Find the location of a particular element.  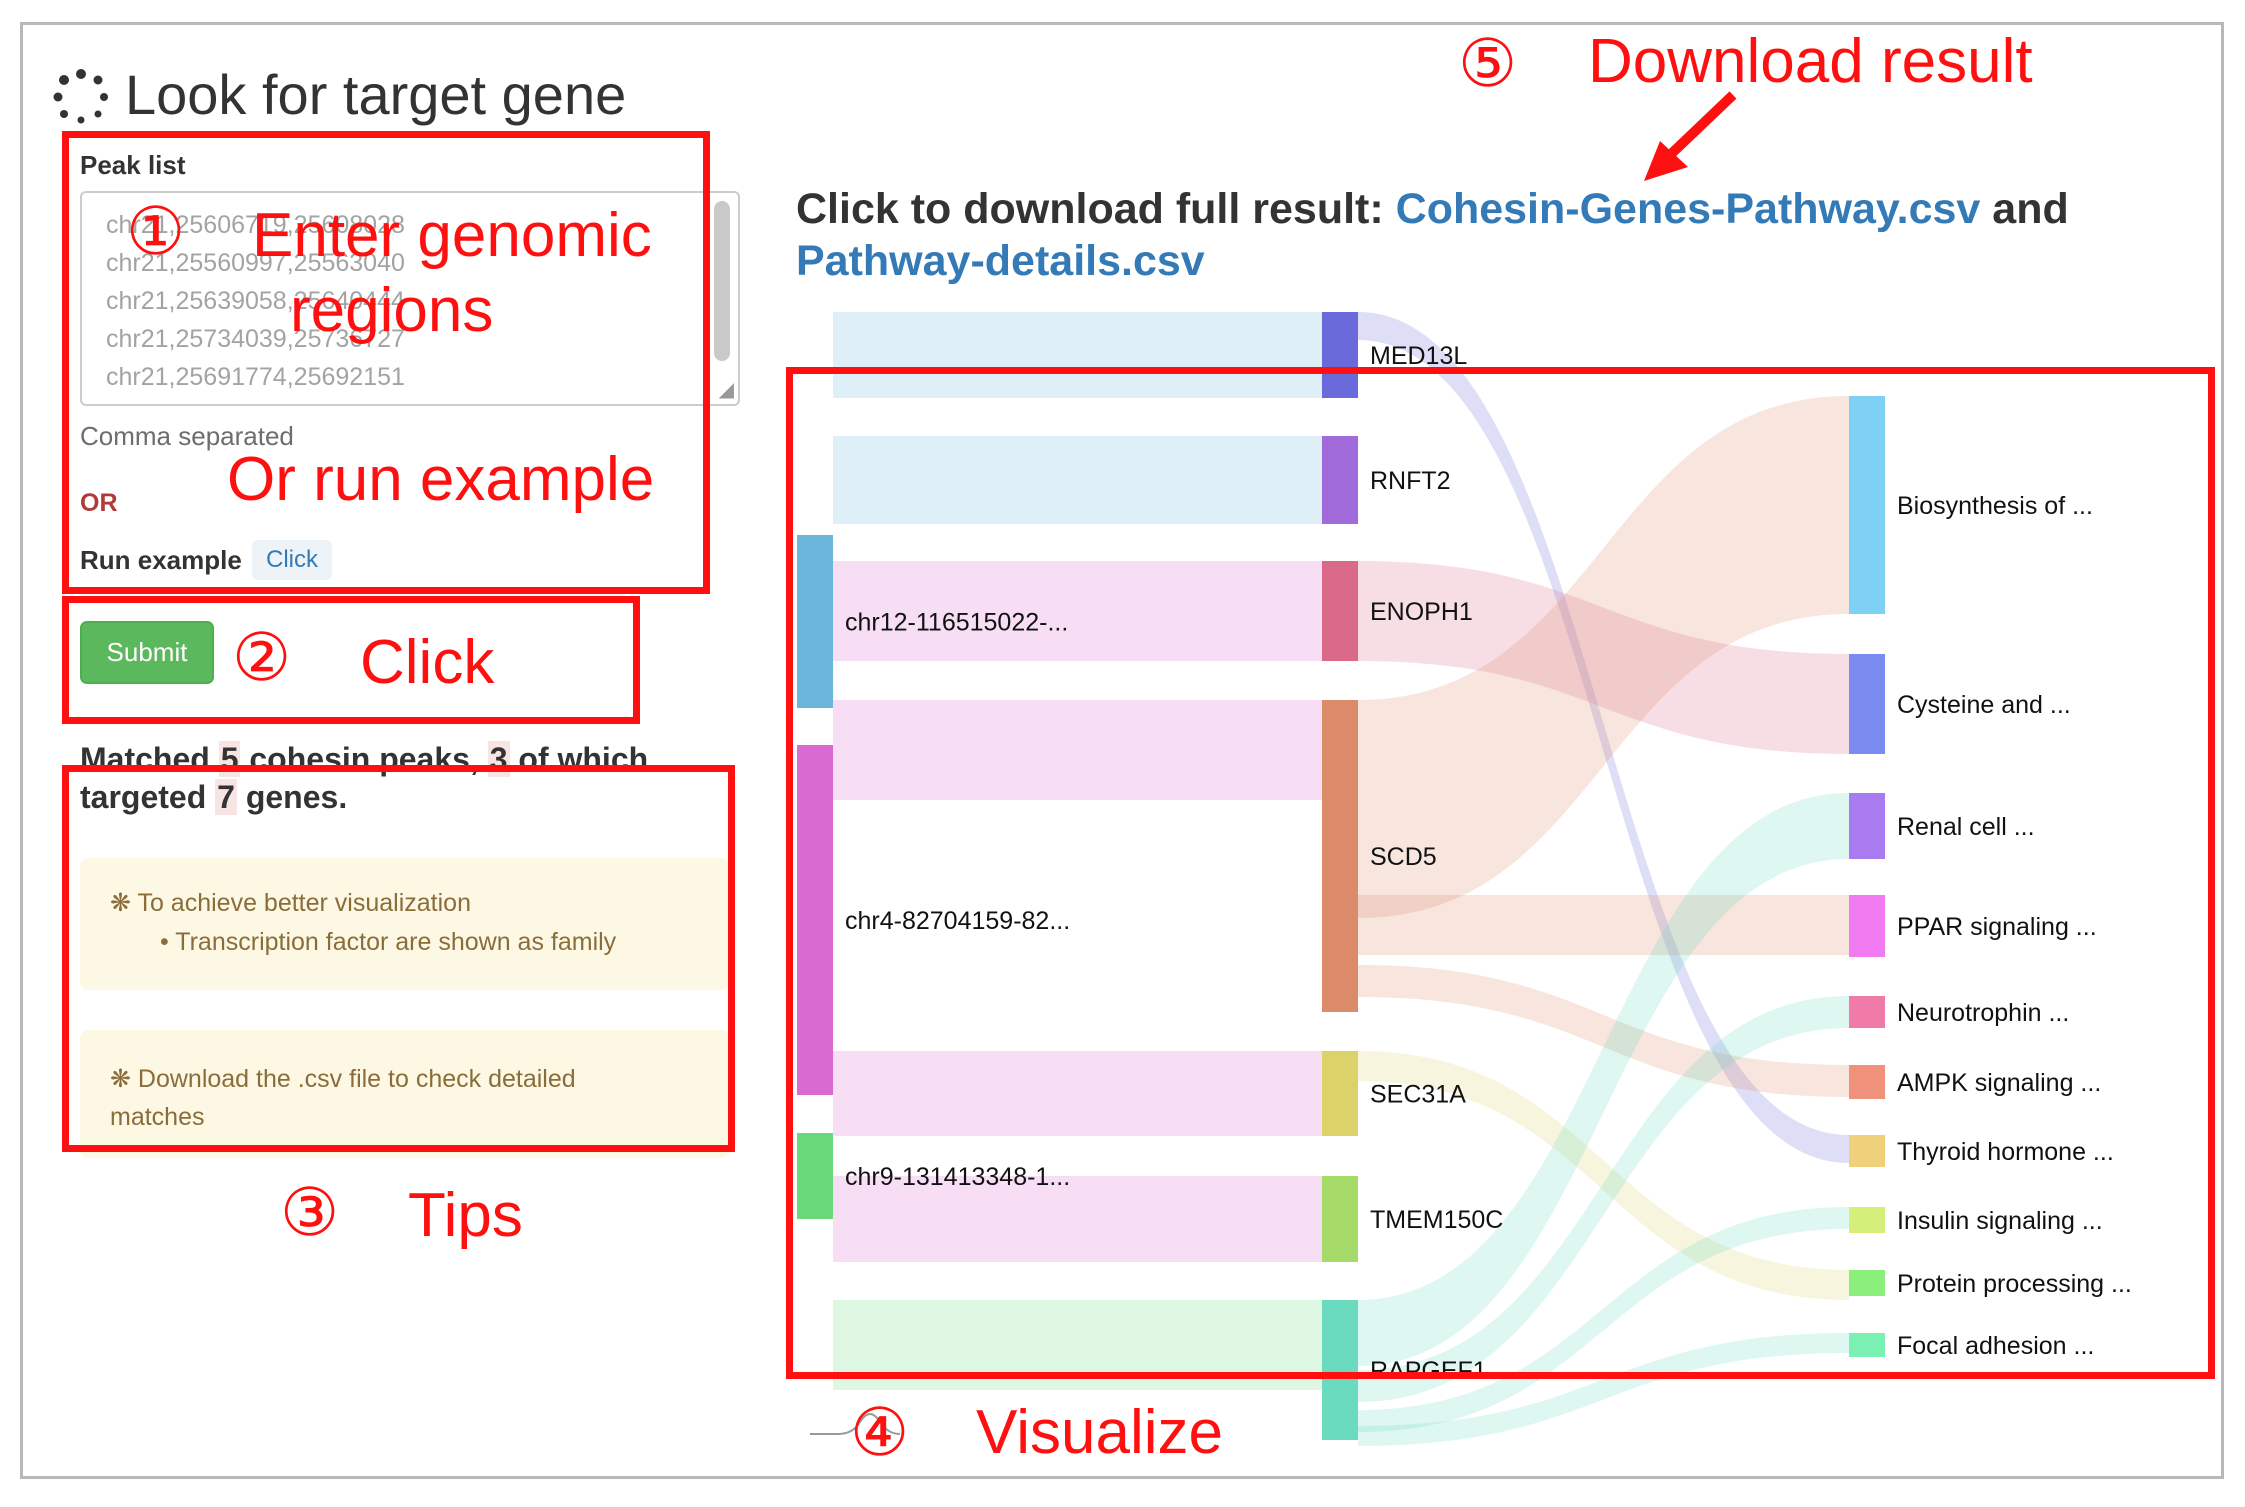

page-title: Look for target gene is located at coordinates (376, 94).